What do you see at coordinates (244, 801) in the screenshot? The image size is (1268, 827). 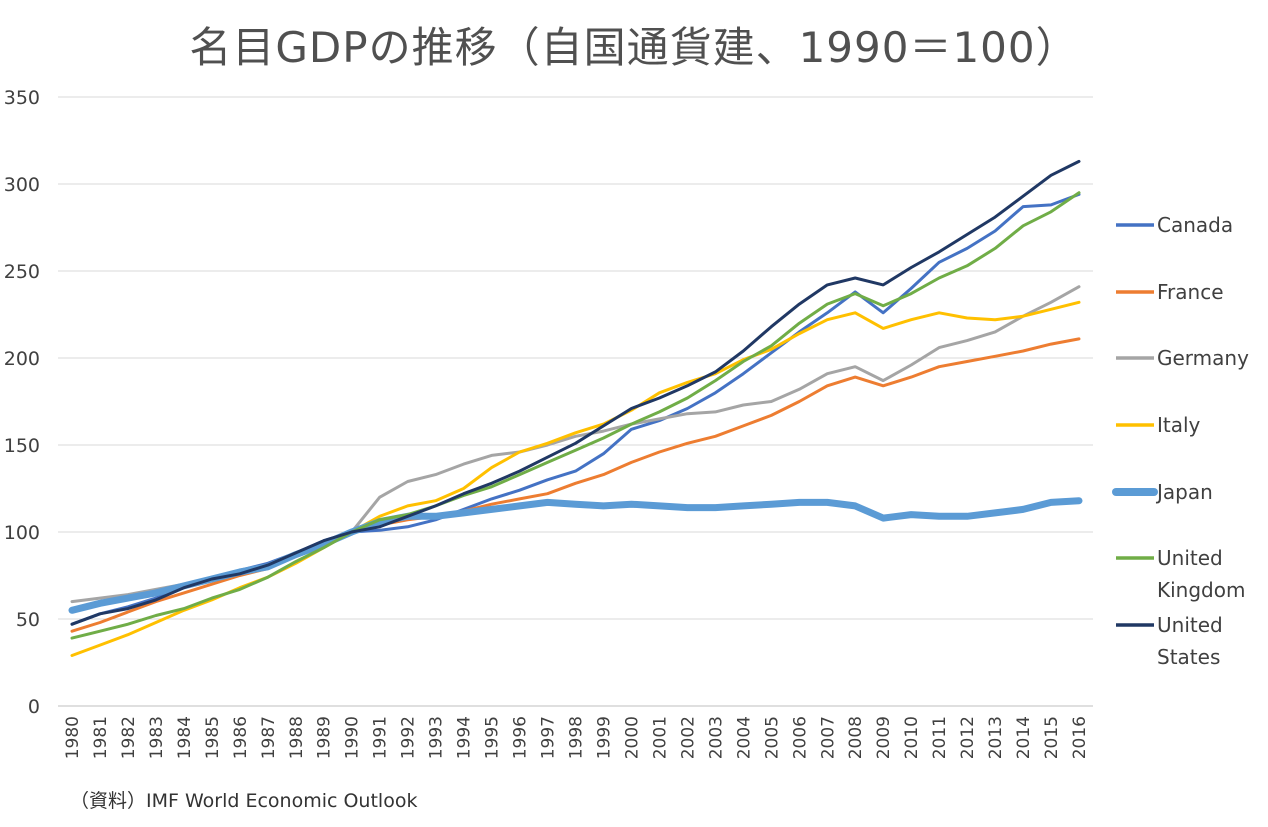 I see `source-note: （資料）IMF World Economic Outlook` at bounding box center [244, 801].